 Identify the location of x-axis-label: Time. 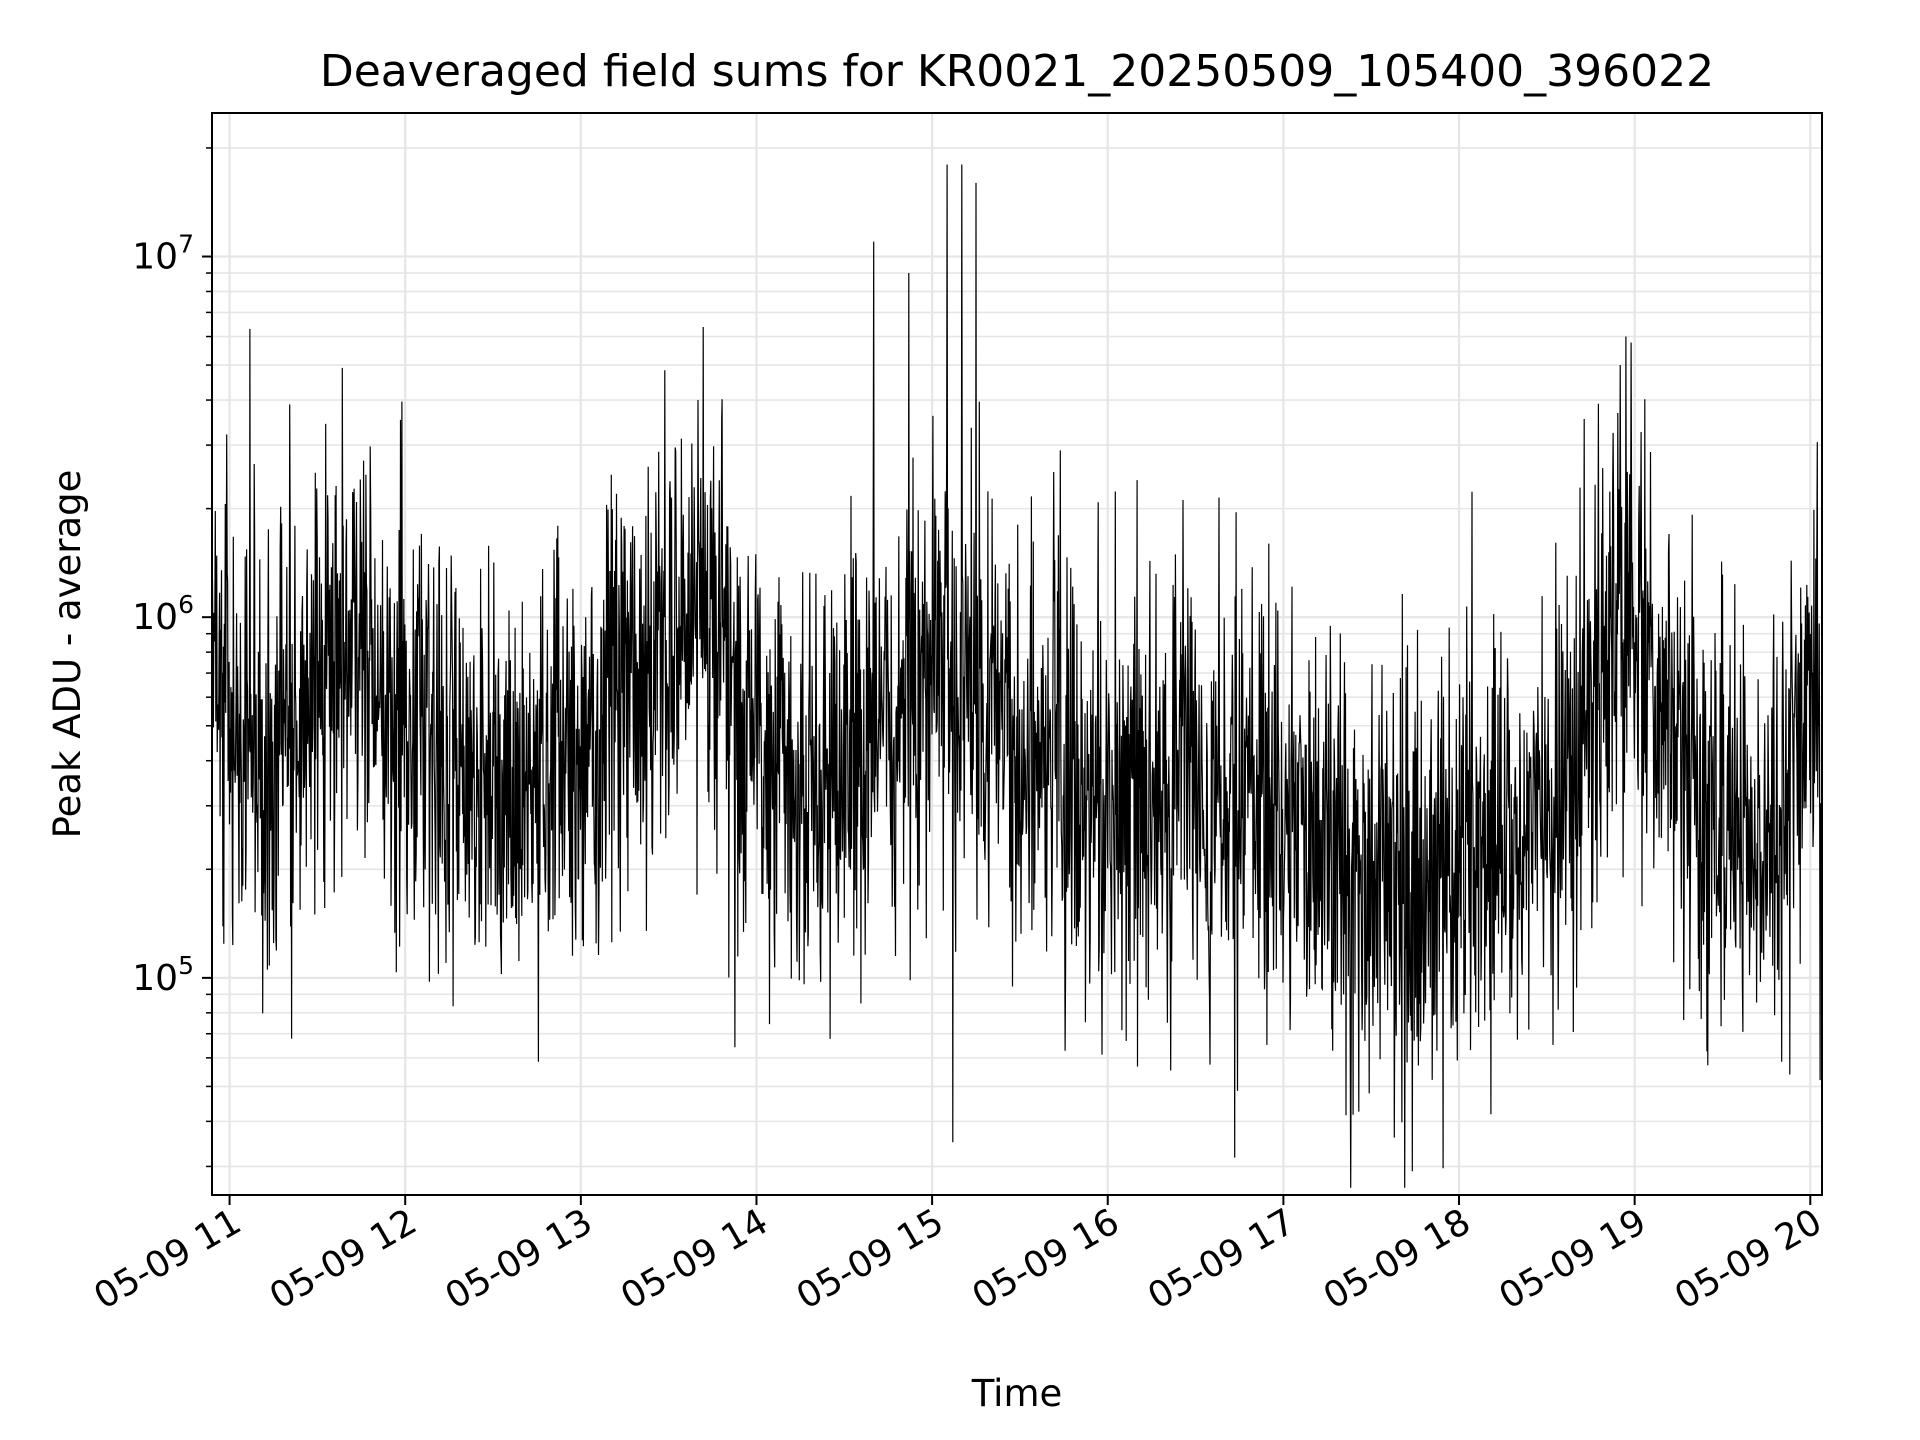
(1017, 1393).